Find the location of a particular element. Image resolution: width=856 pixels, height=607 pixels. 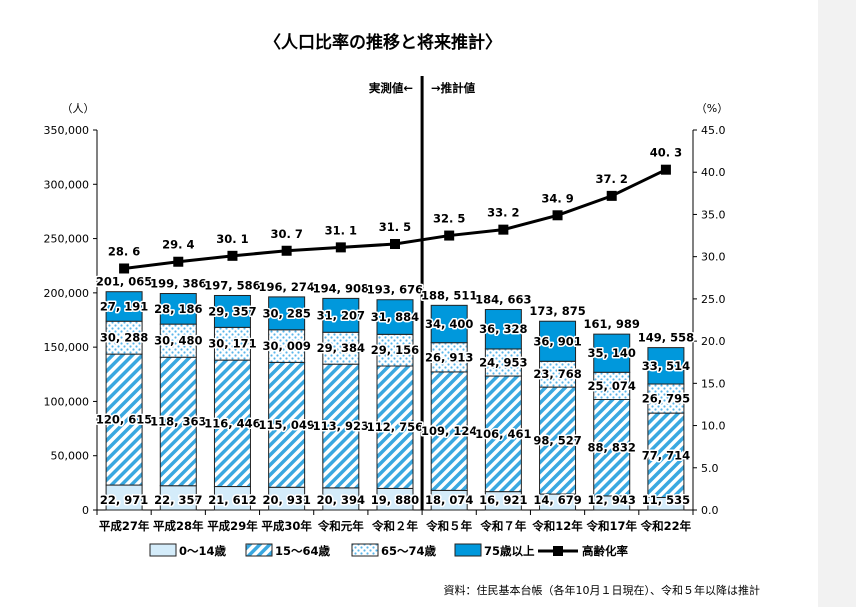

data-label: 33, 514 is located at coordinates (666, 366).